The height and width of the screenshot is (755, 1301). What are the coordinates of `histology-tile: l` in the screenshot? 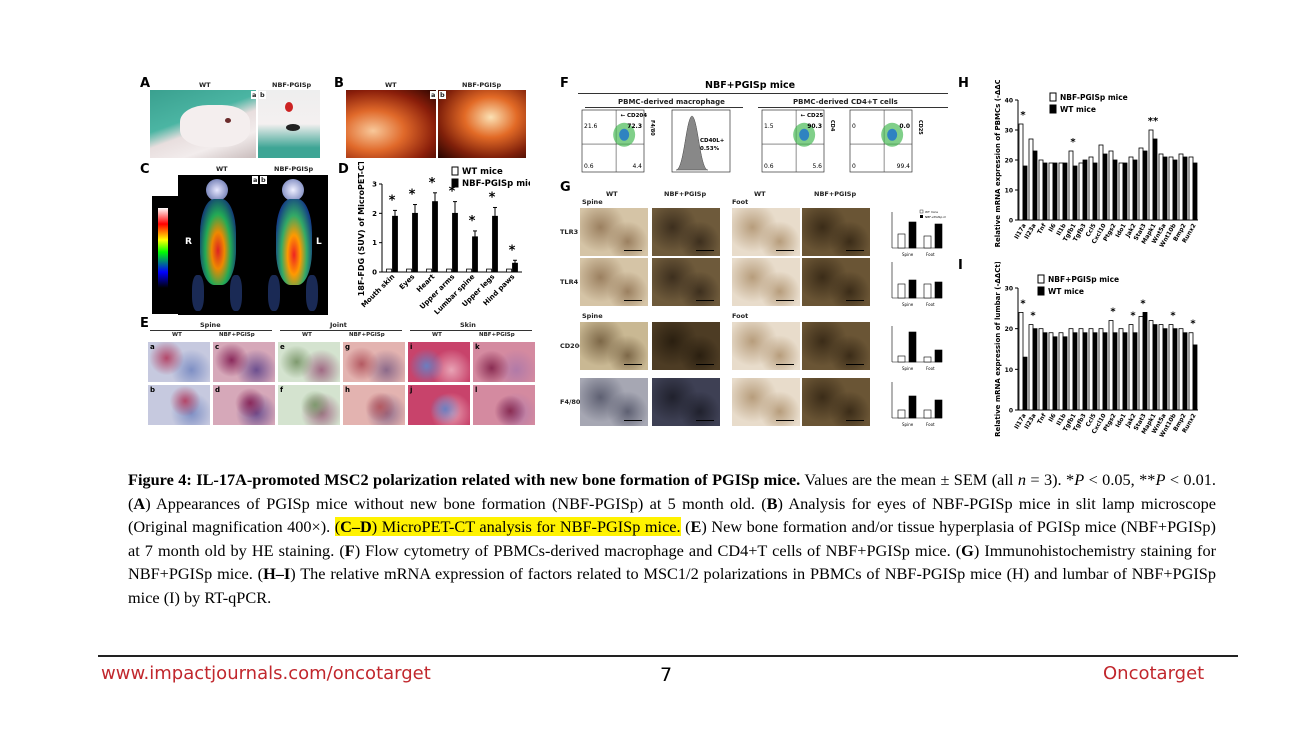 It's located at (504, 405).